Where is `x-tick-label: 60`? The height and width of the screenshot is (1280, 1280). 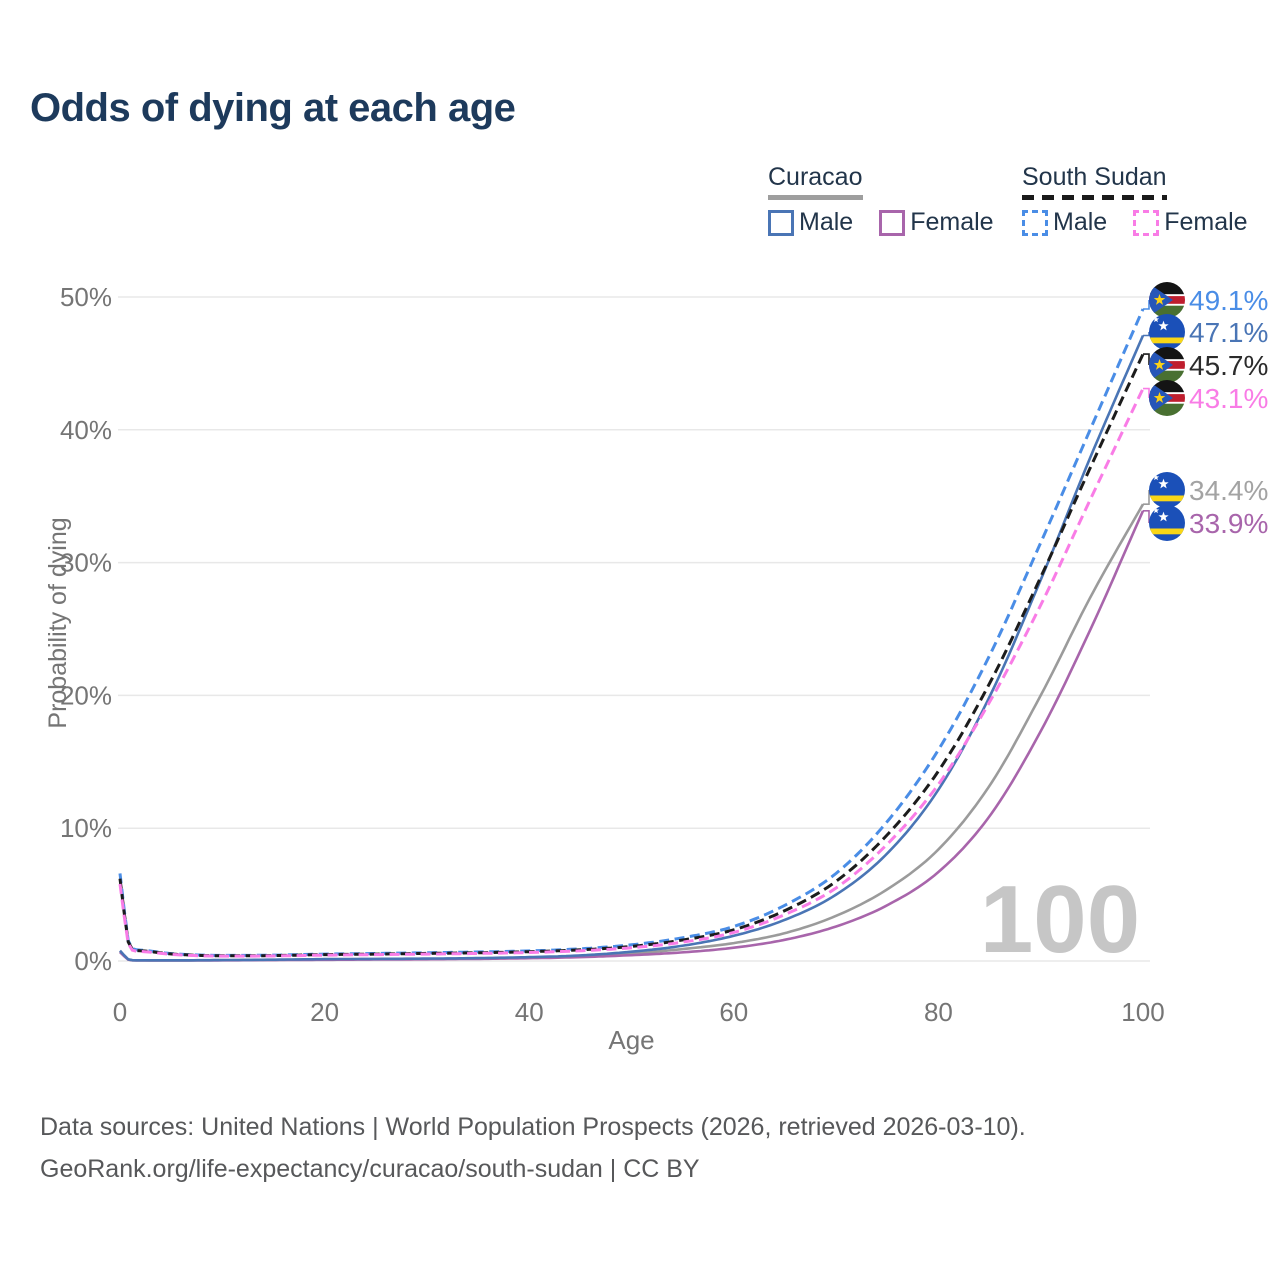 x-tick-label: 60 is located at coordinates (733, 1012).